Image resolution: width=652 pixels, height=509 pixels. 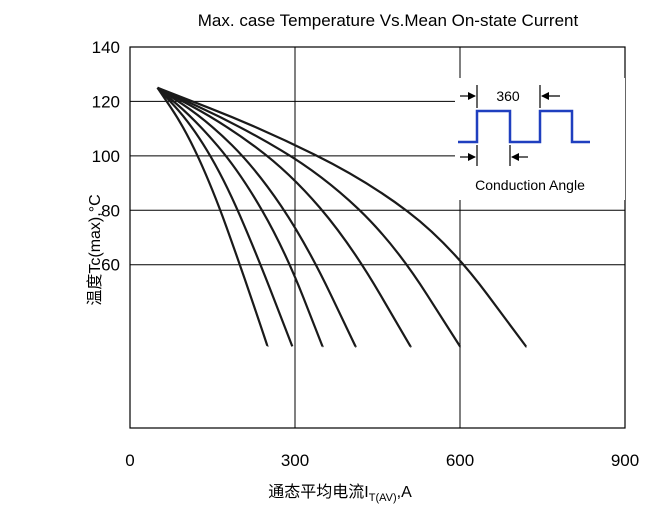 I want to click on period-label: 360, so click(x=508, y=96).